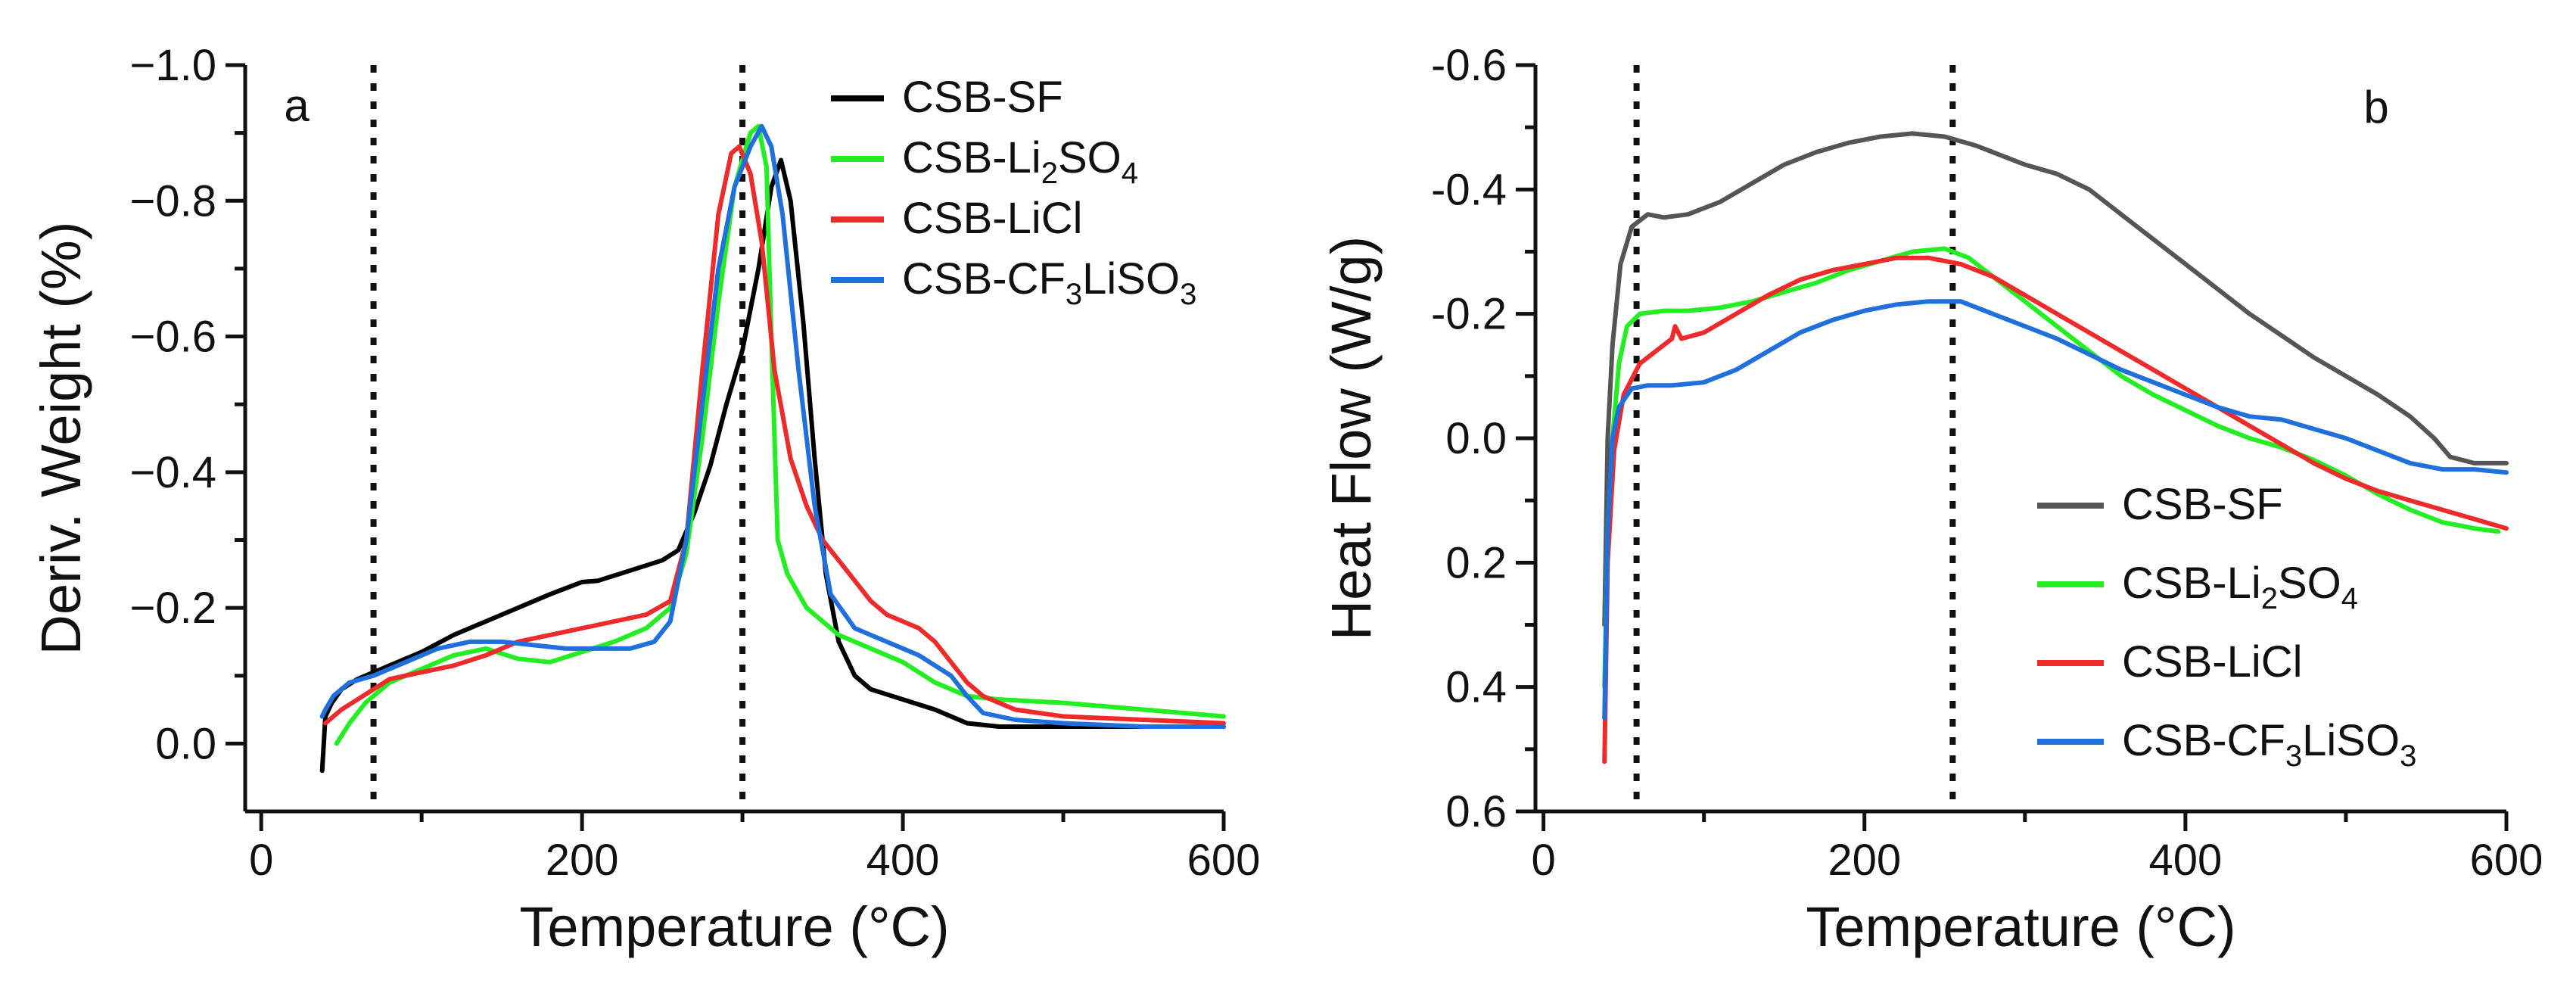 The height and width of the screenshot is (987, 2576). What do you see at coordinates (1469, 189) in the screenshot?
I see `y-tick-label: -0.4` at bounding box center [1469, 189].